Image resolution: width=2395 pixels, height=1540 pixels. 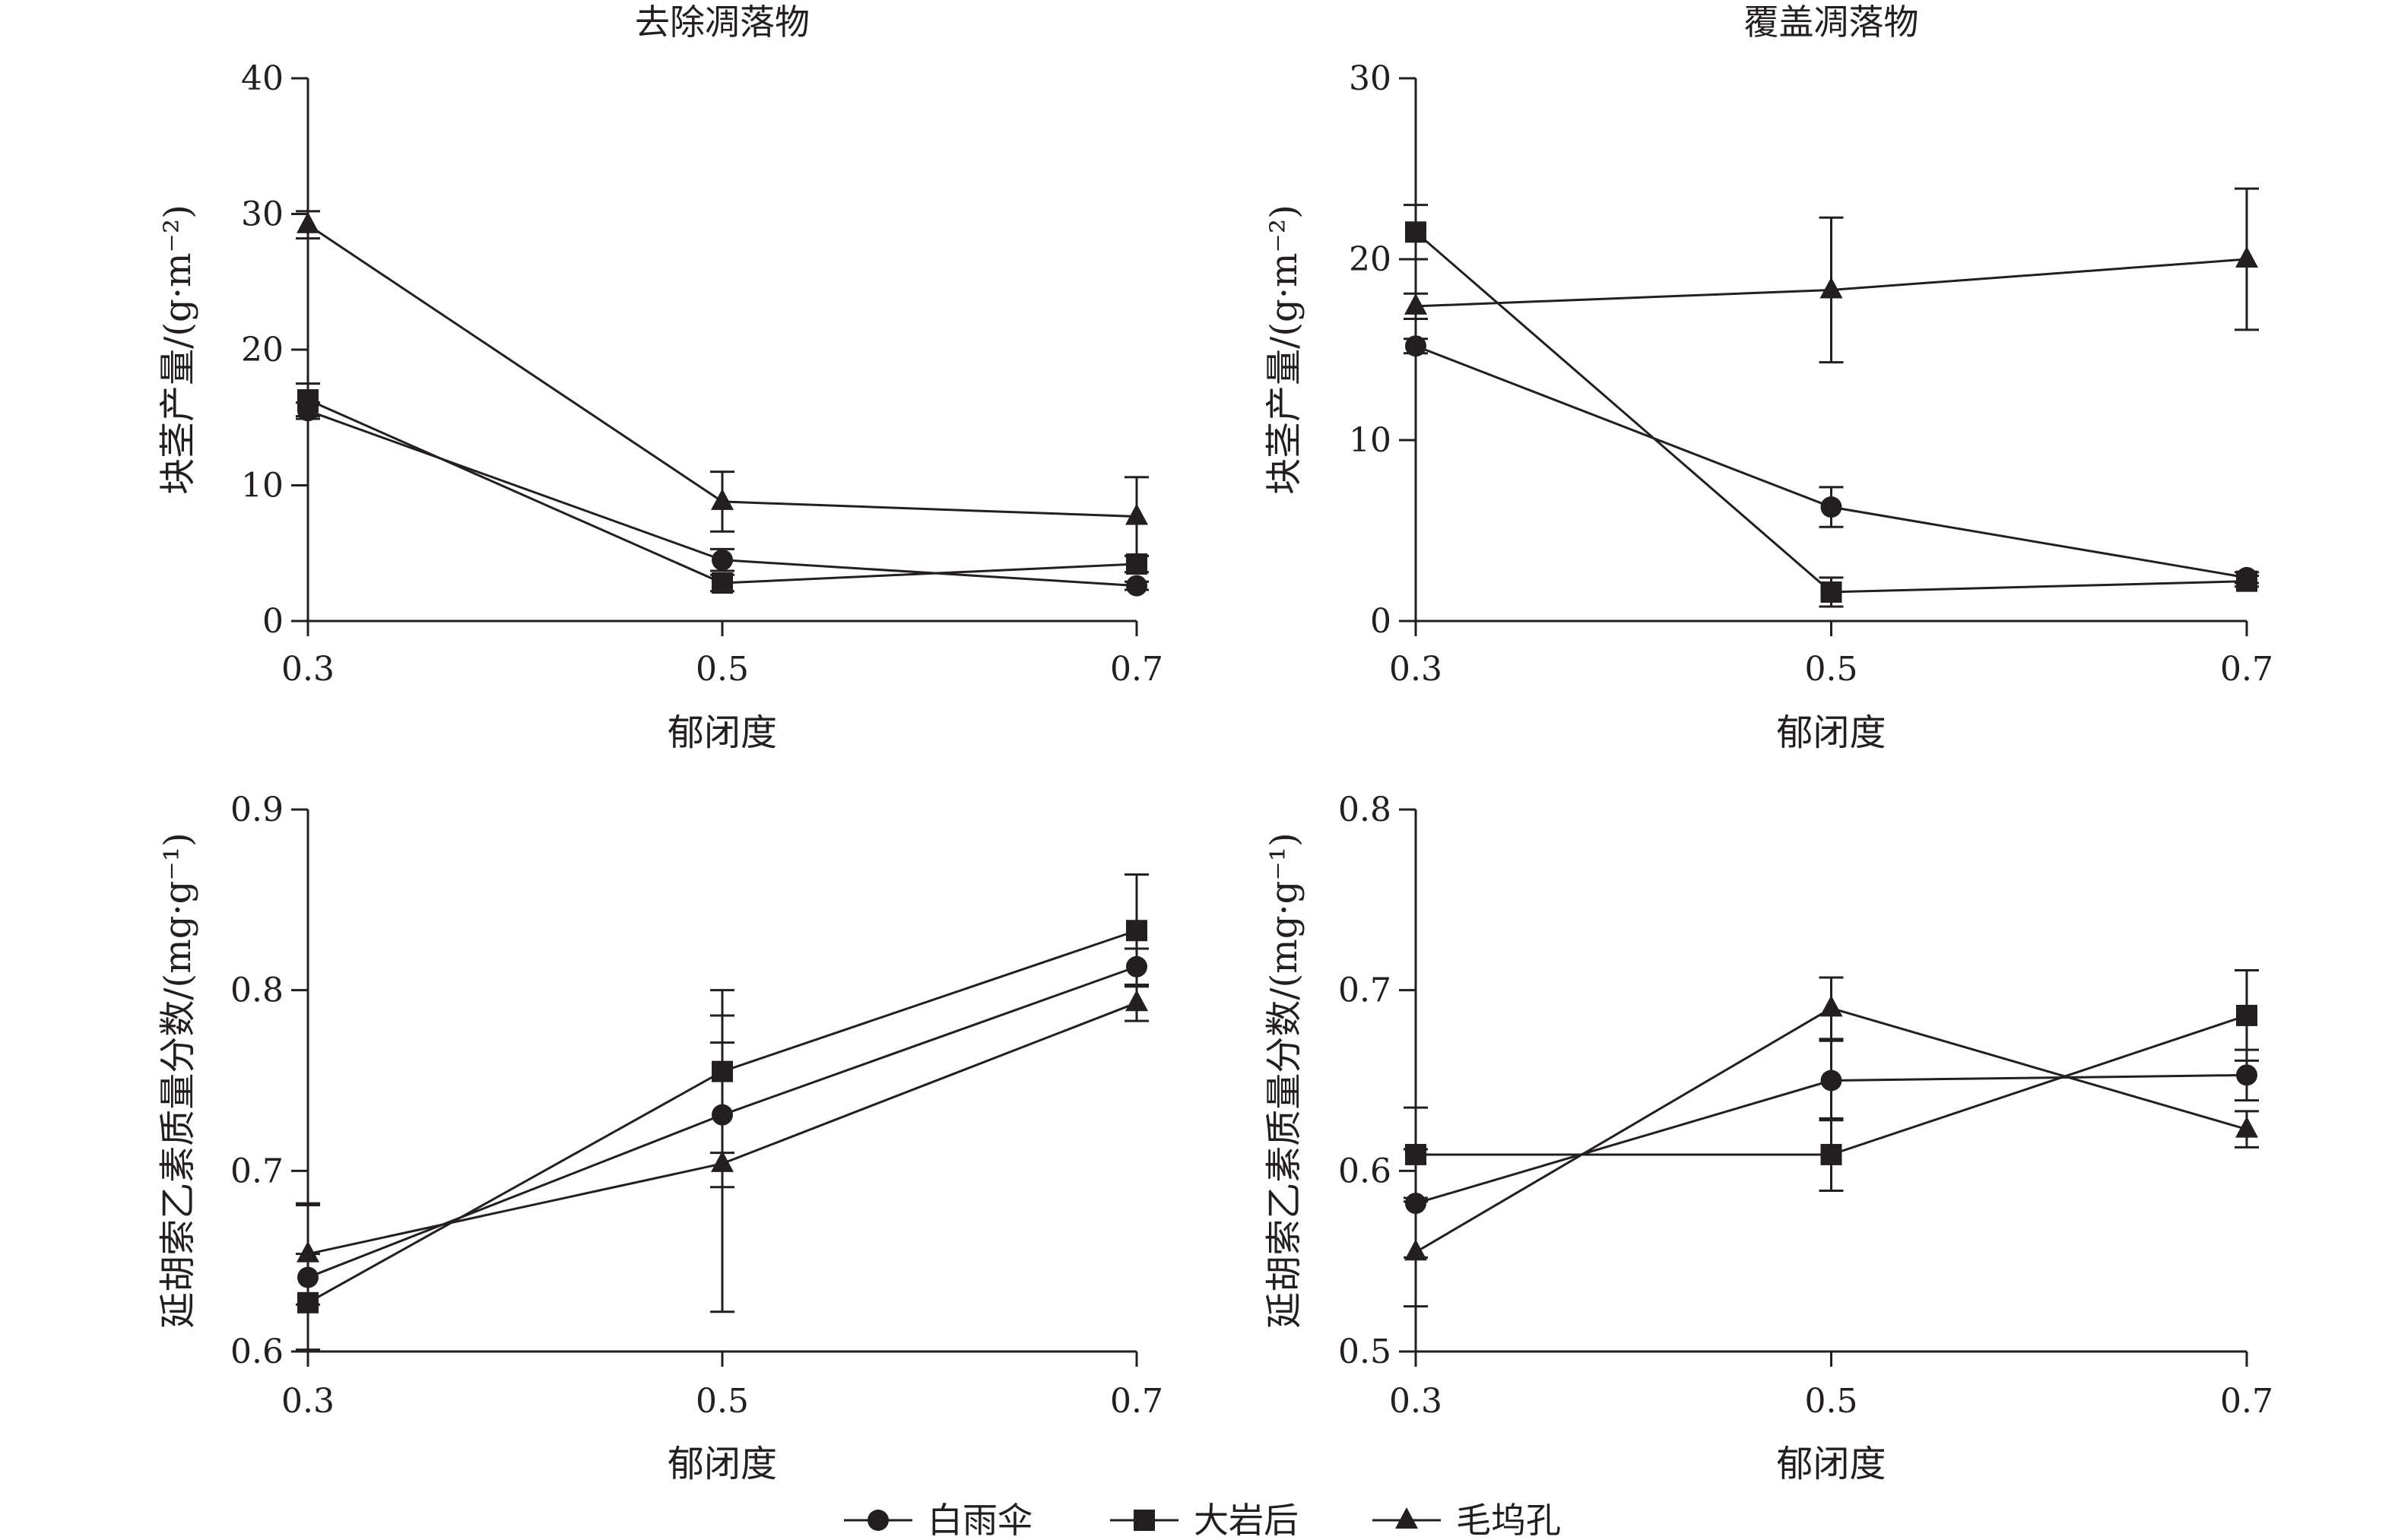 I want to click on legend-label: 白雨伞, so click(x=980, y=1520).